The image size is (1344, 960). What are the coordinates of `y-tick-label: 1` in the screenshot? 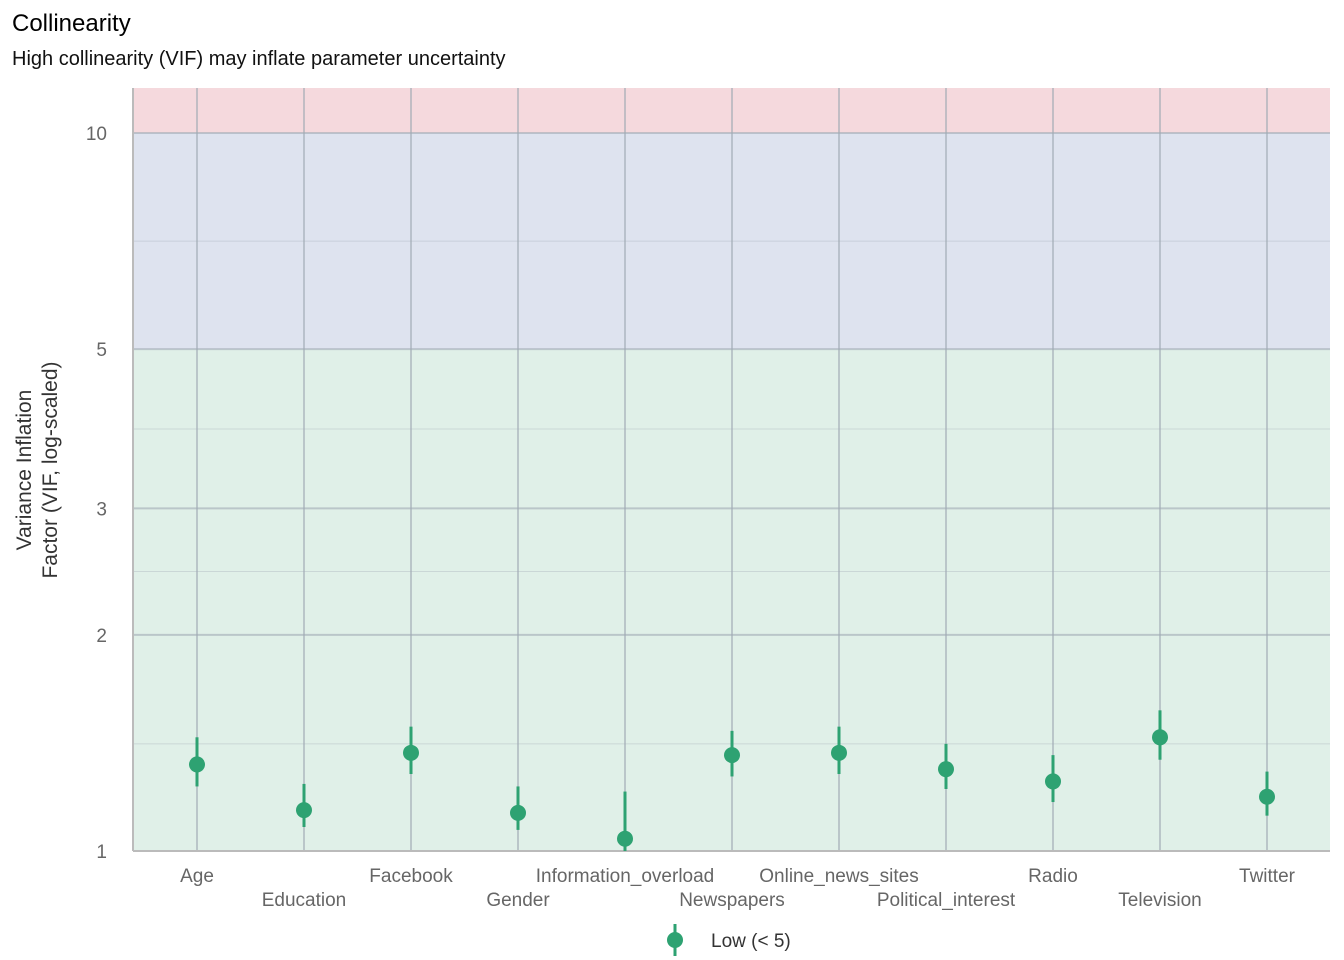 It's located at (101, 852).